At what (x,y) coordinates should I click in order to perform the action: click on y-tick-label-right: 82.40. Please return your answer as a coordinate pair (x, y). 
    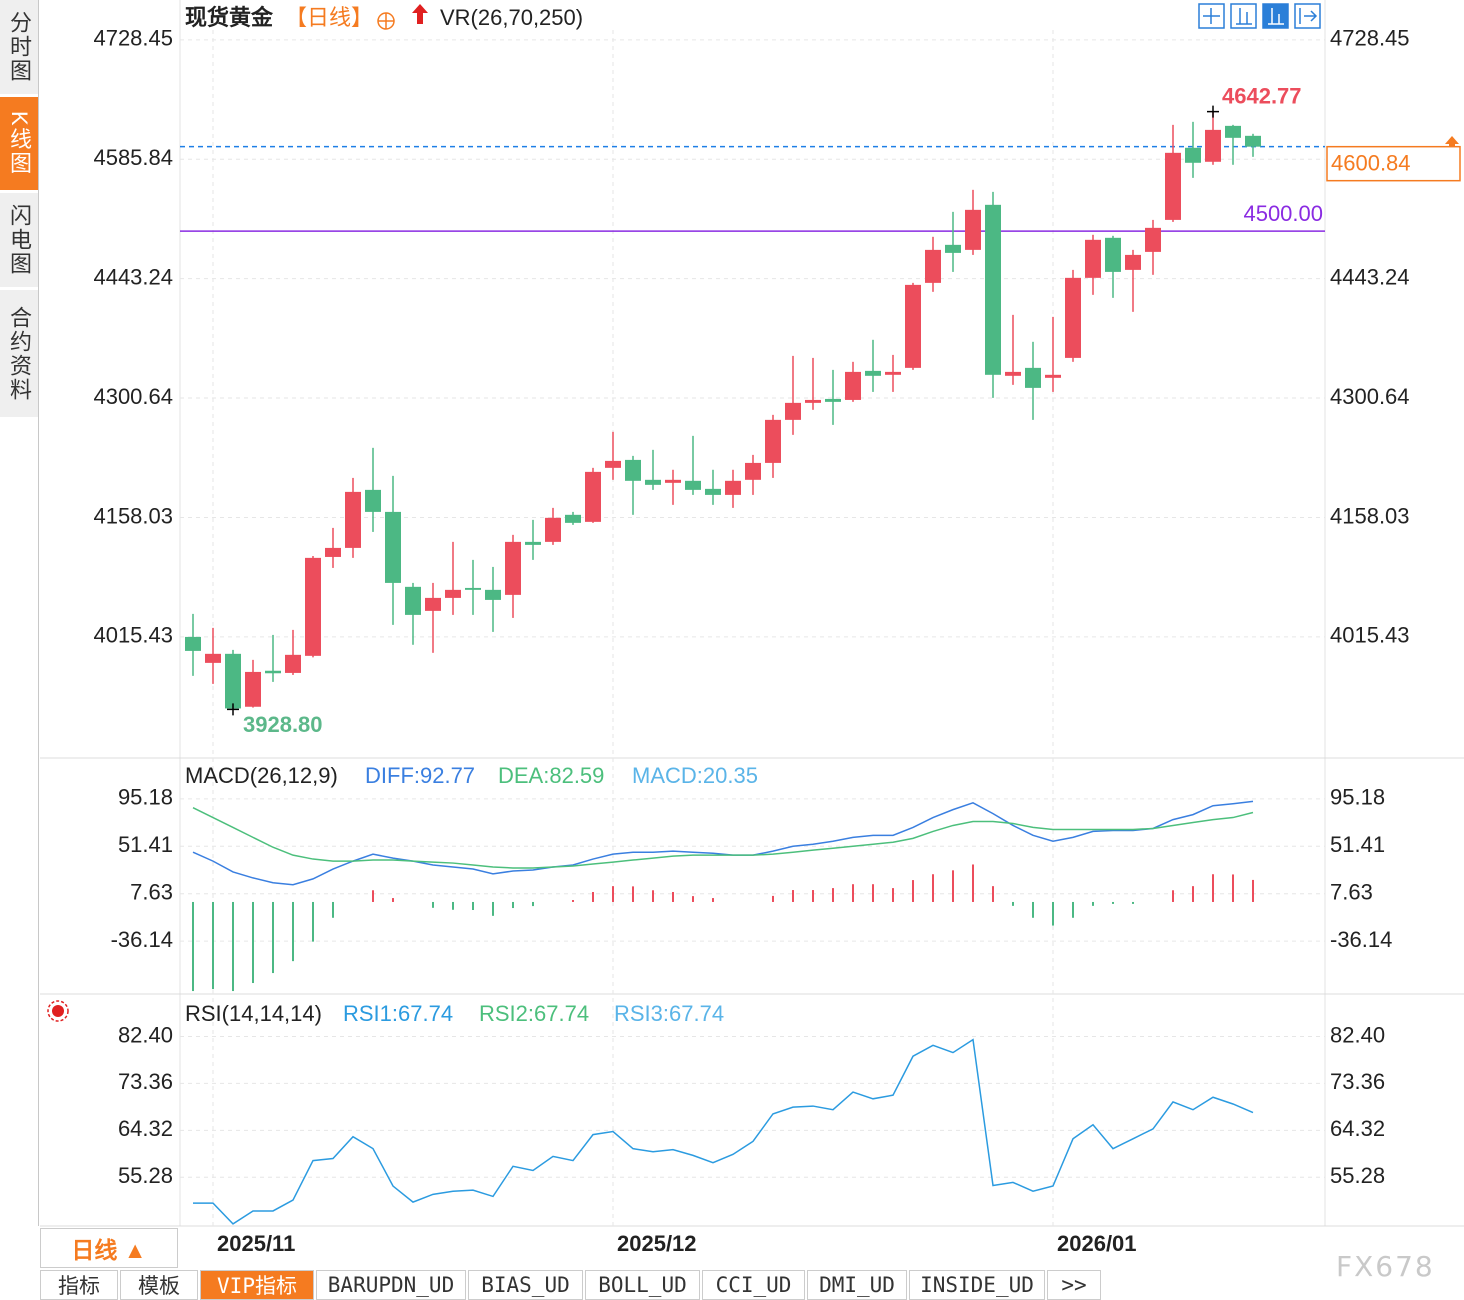
    Looking at the image, I should click on (1357, 1034).